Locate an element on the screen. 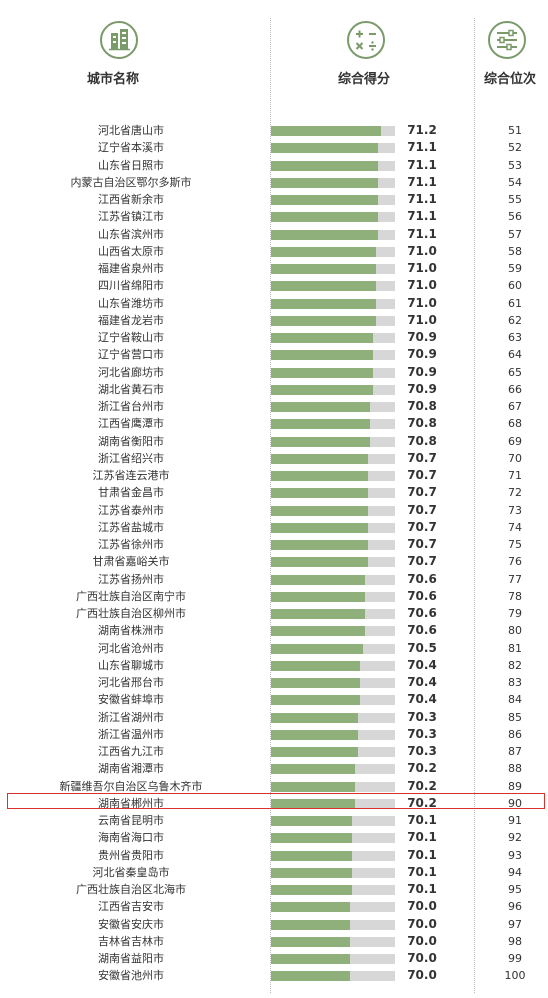 The height and width of the screenshot is (998, 548). city-name: 山东省聊城市 is located at coordinates (131, 665).